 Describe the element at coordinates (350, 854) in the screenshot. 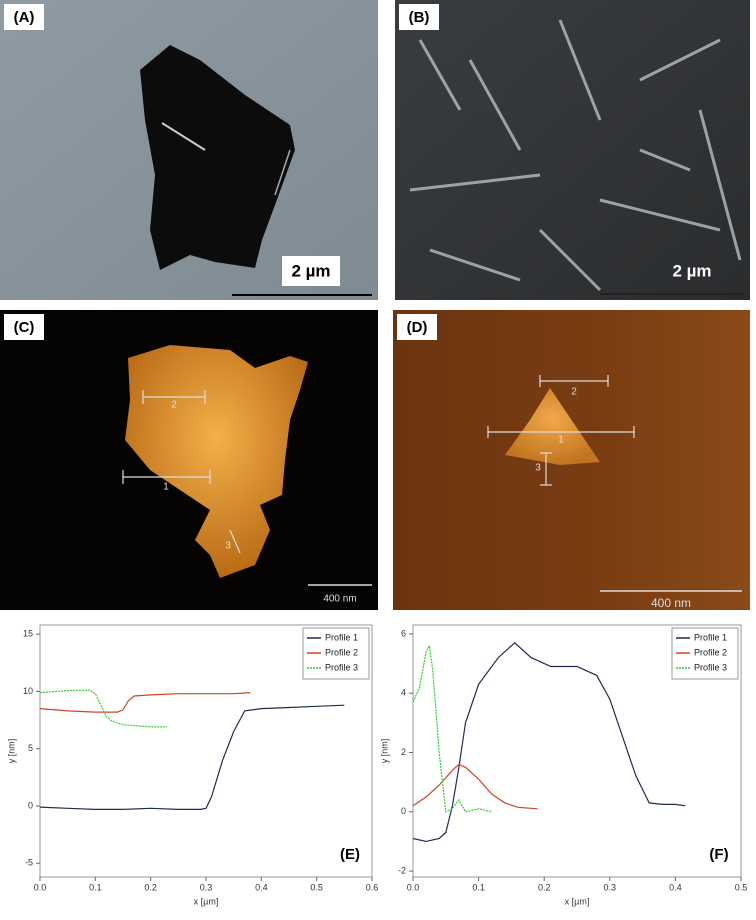

I see `panel-label: (E)` at that location.